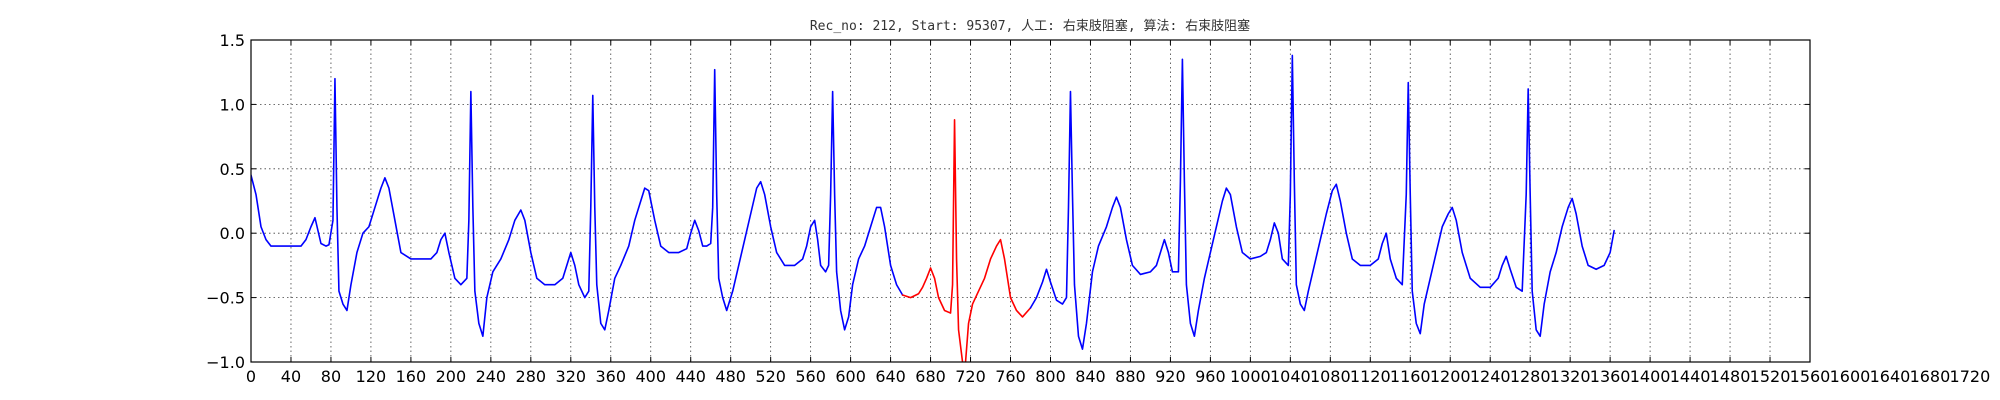 The image size is (2000, 400). What do you see at coordinates (1690, 376) in the screenshot?
I see `x-tick-label: 1440` at bounding box center [1690, 376].